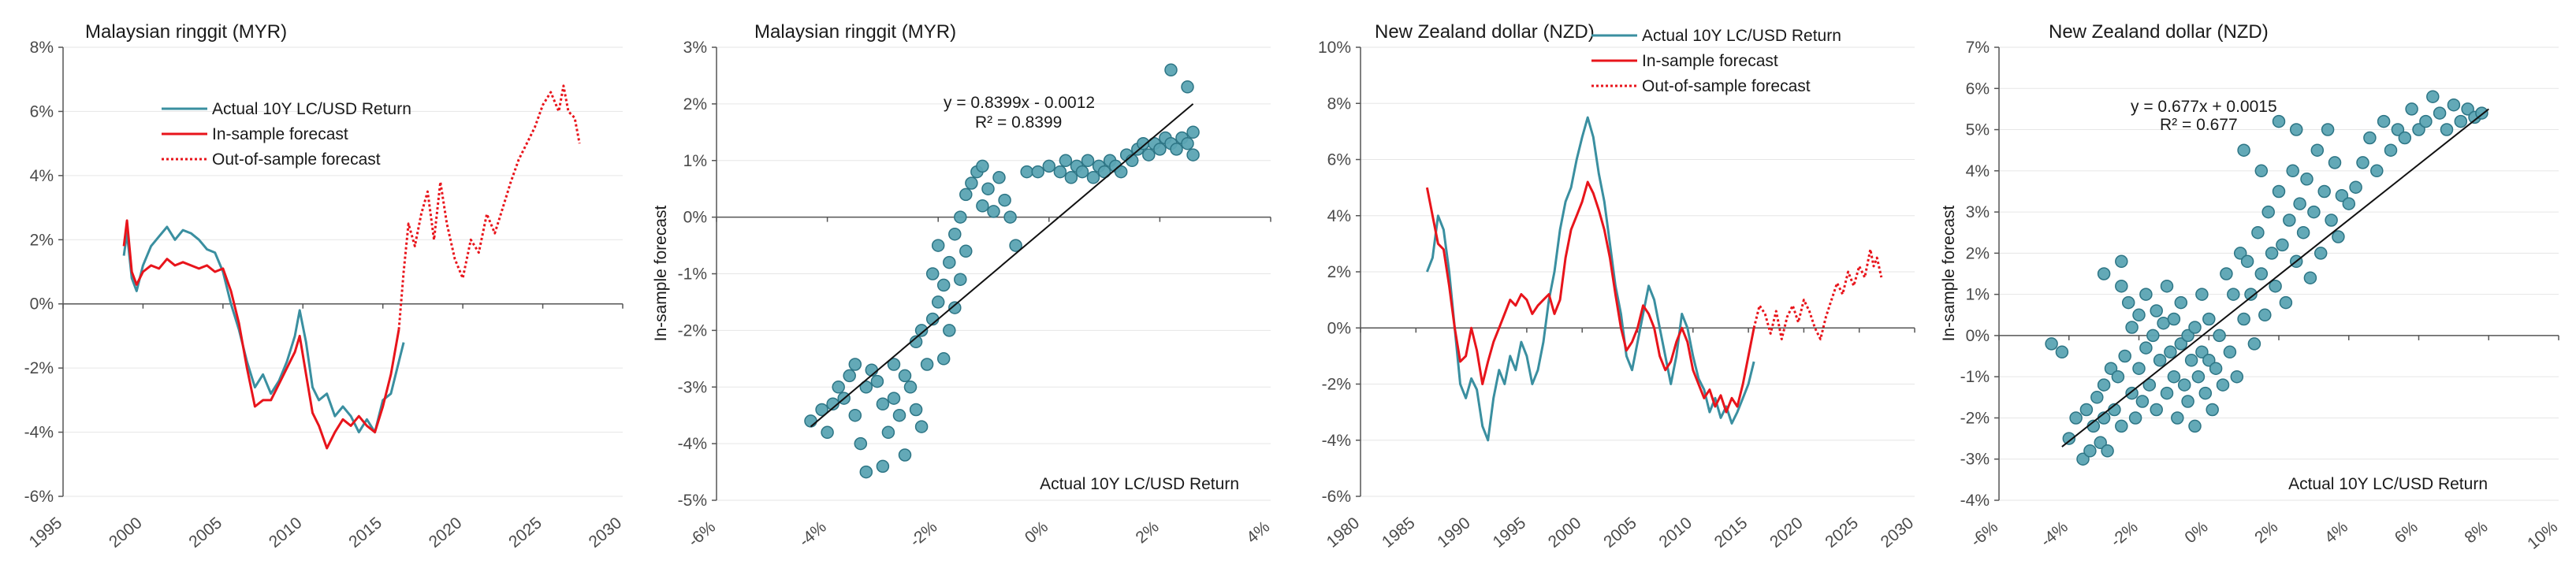 This screenshot has height=583, width=2576. What do you see at coordinates (692, 444) in the screenshot?
I see `myr-scatter-y-tick-label: -4%` at bounding box center [692, 444].